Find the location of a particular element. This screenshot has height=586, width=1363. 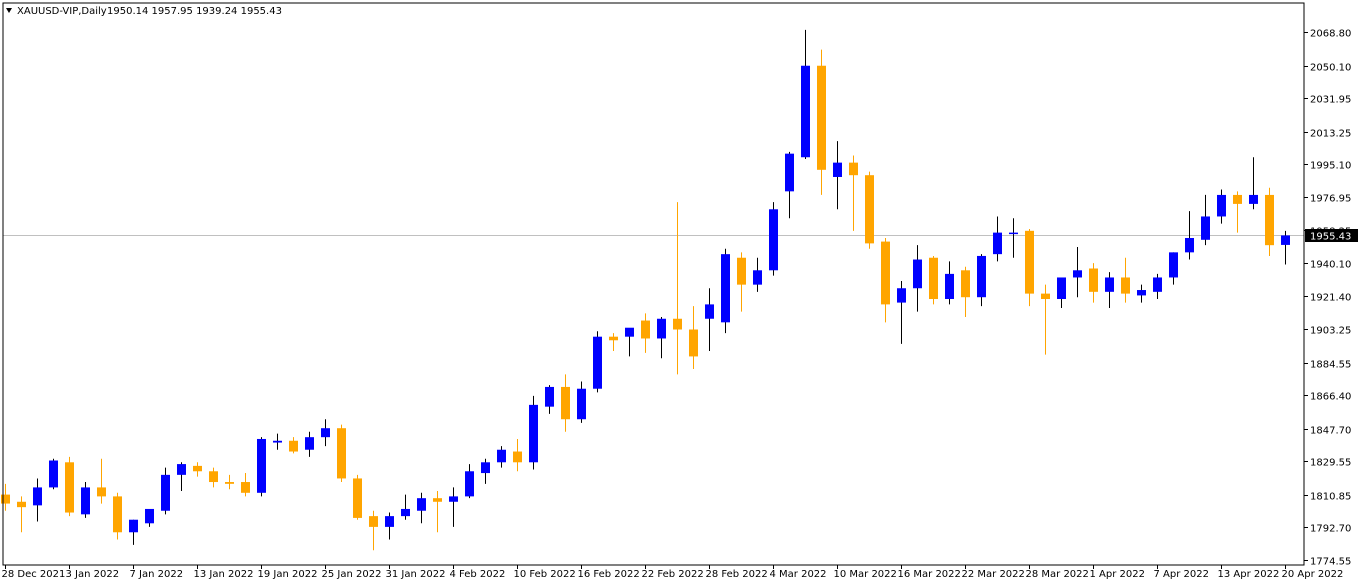

chevron-down-icon is located at coordinates (9, 10).